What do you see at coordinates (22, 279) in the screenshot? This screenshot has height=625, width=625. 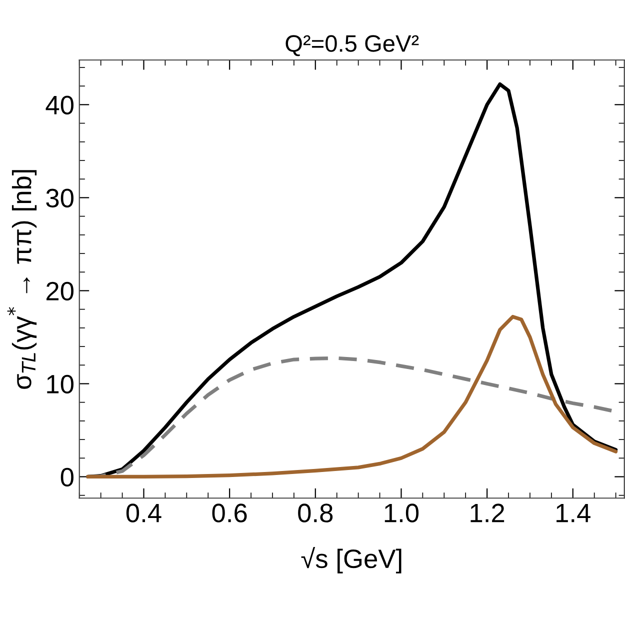 I see `y-axis-title: σ$_{TL}$(γγ$^{*}$ → ππ) [nb]` at bounding box center [22, 279].